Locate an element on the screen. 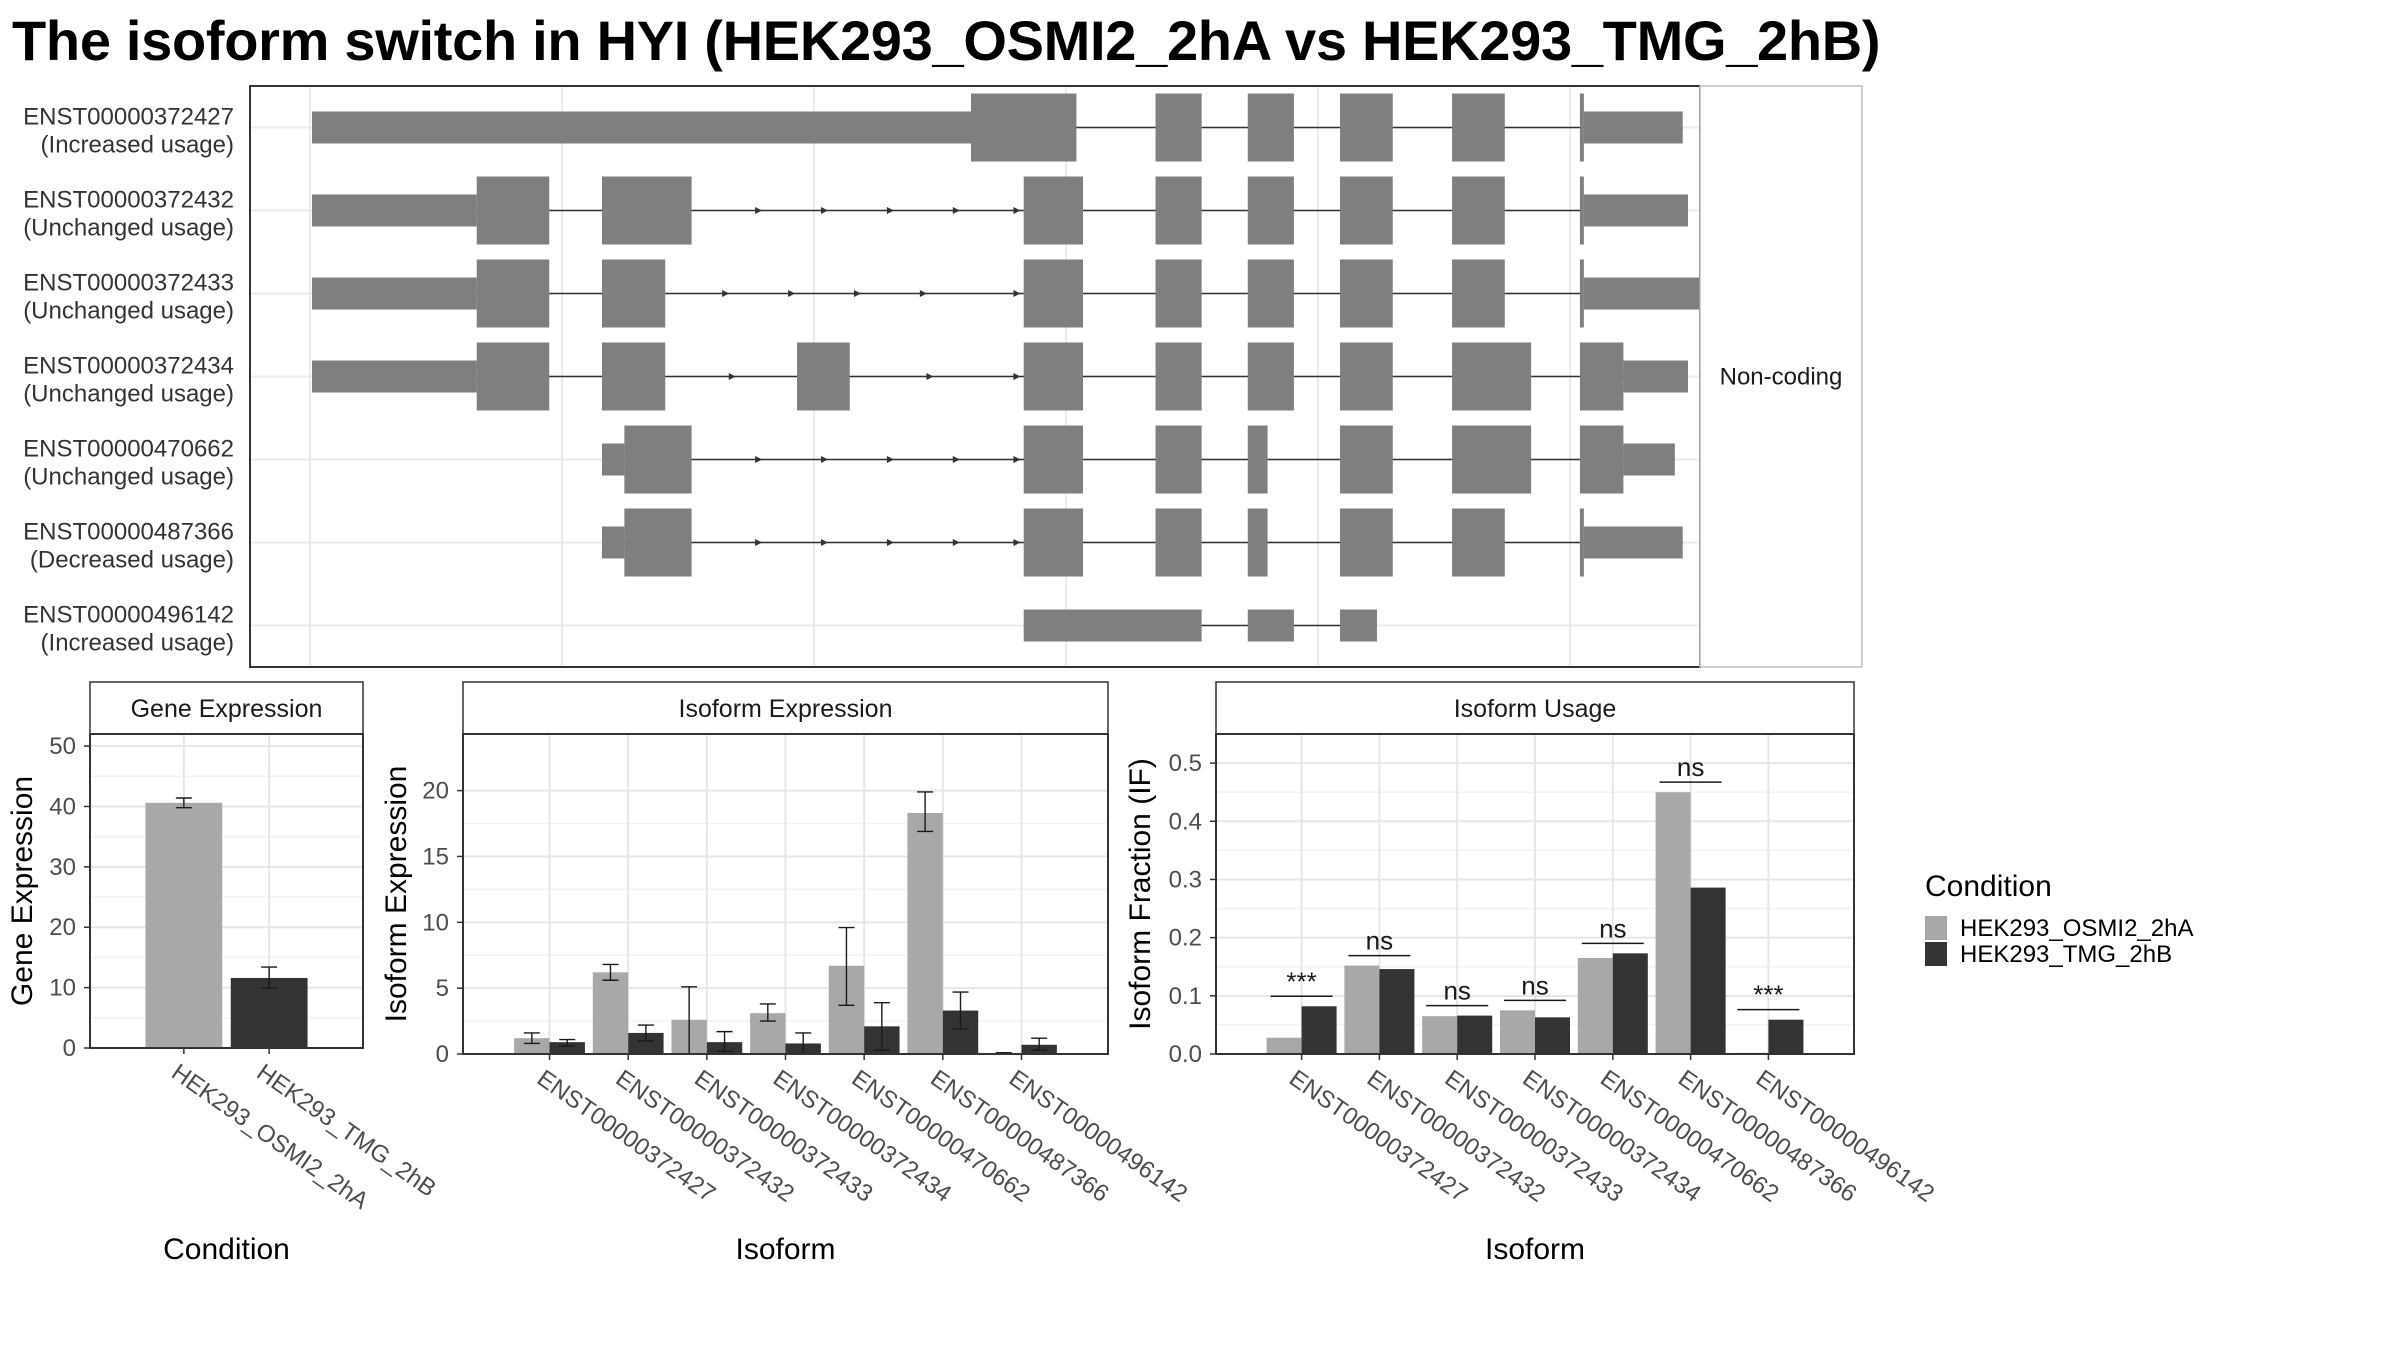 Image resolution: width=2400 pixels, height=1350 pixels. transcript-status-label: (Decreased usage) is located at coordinates (132, 560).